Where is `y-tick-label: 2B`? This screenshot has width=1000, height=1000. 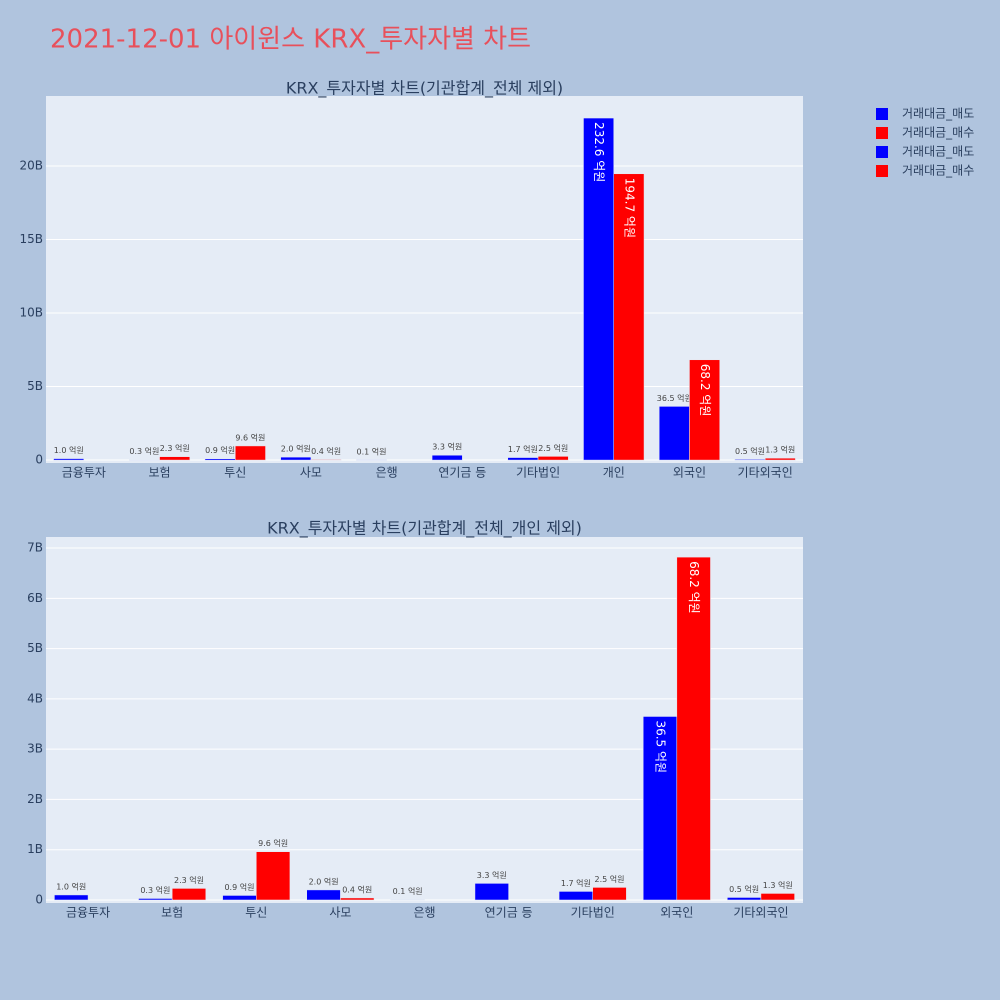 y-tick-label: 2B is located at coordinates (35, 799).